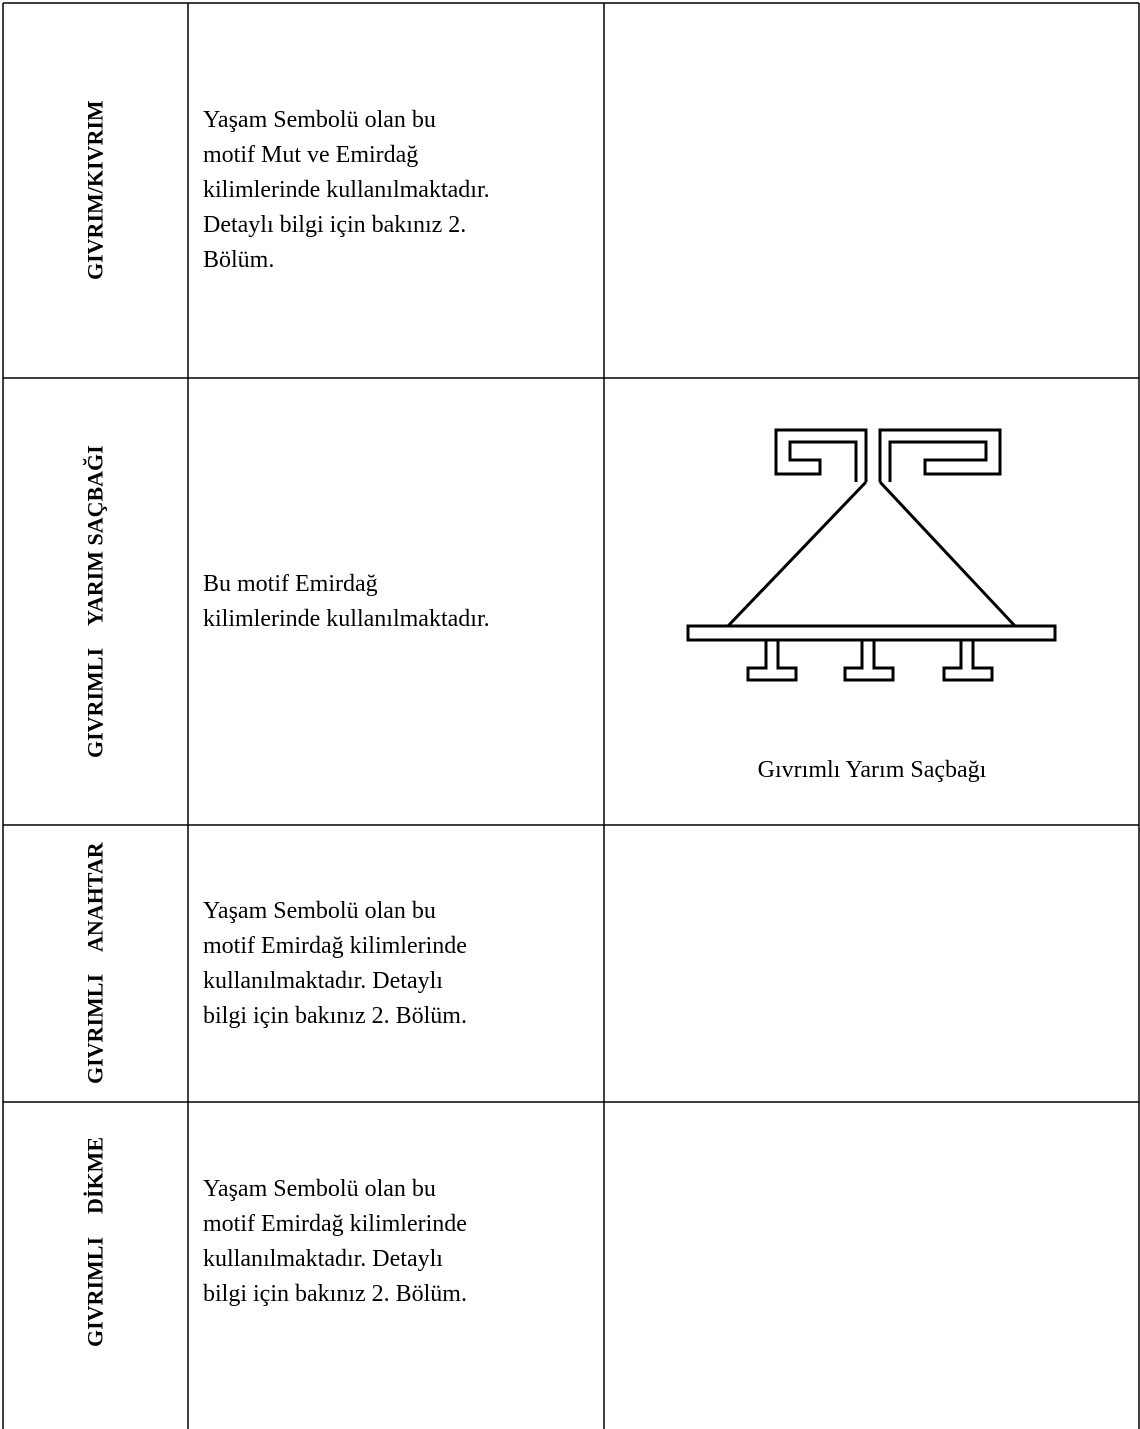 Image resolution: width=1140 pixels, height=1429 pixels. Describe the element at coordinates (871, 555) in the screenshot. I see `motif-drawing` at that location.